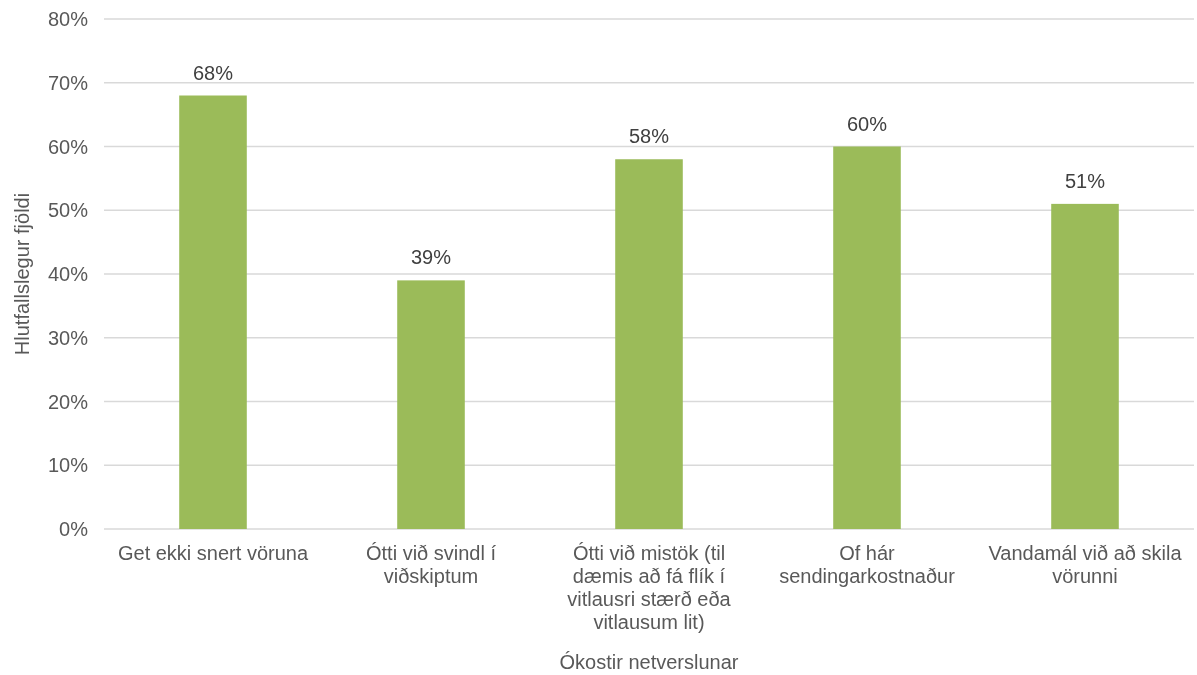 The height and width of the screenshot is (675, 1197). What do you see at coordinates (68, 82) in the screenshot?
I see `y-tick-label: 70%` at bounding box center [68, 82].